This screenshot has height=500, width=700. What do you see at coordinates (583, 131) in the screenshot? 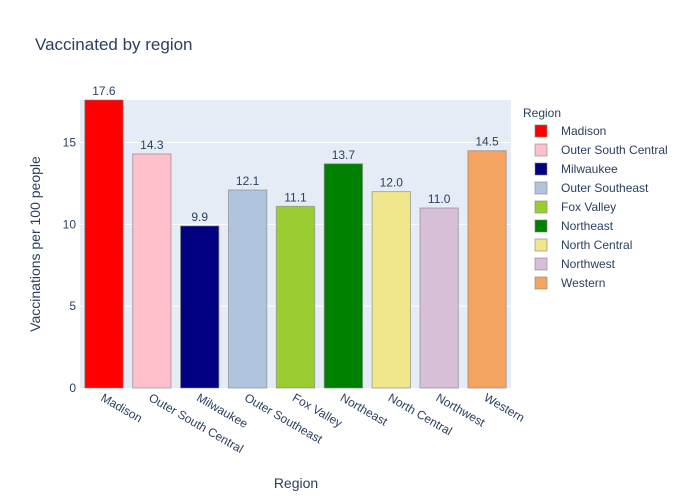
I see `legend-label: Madison` at bounding box center [583, 131].